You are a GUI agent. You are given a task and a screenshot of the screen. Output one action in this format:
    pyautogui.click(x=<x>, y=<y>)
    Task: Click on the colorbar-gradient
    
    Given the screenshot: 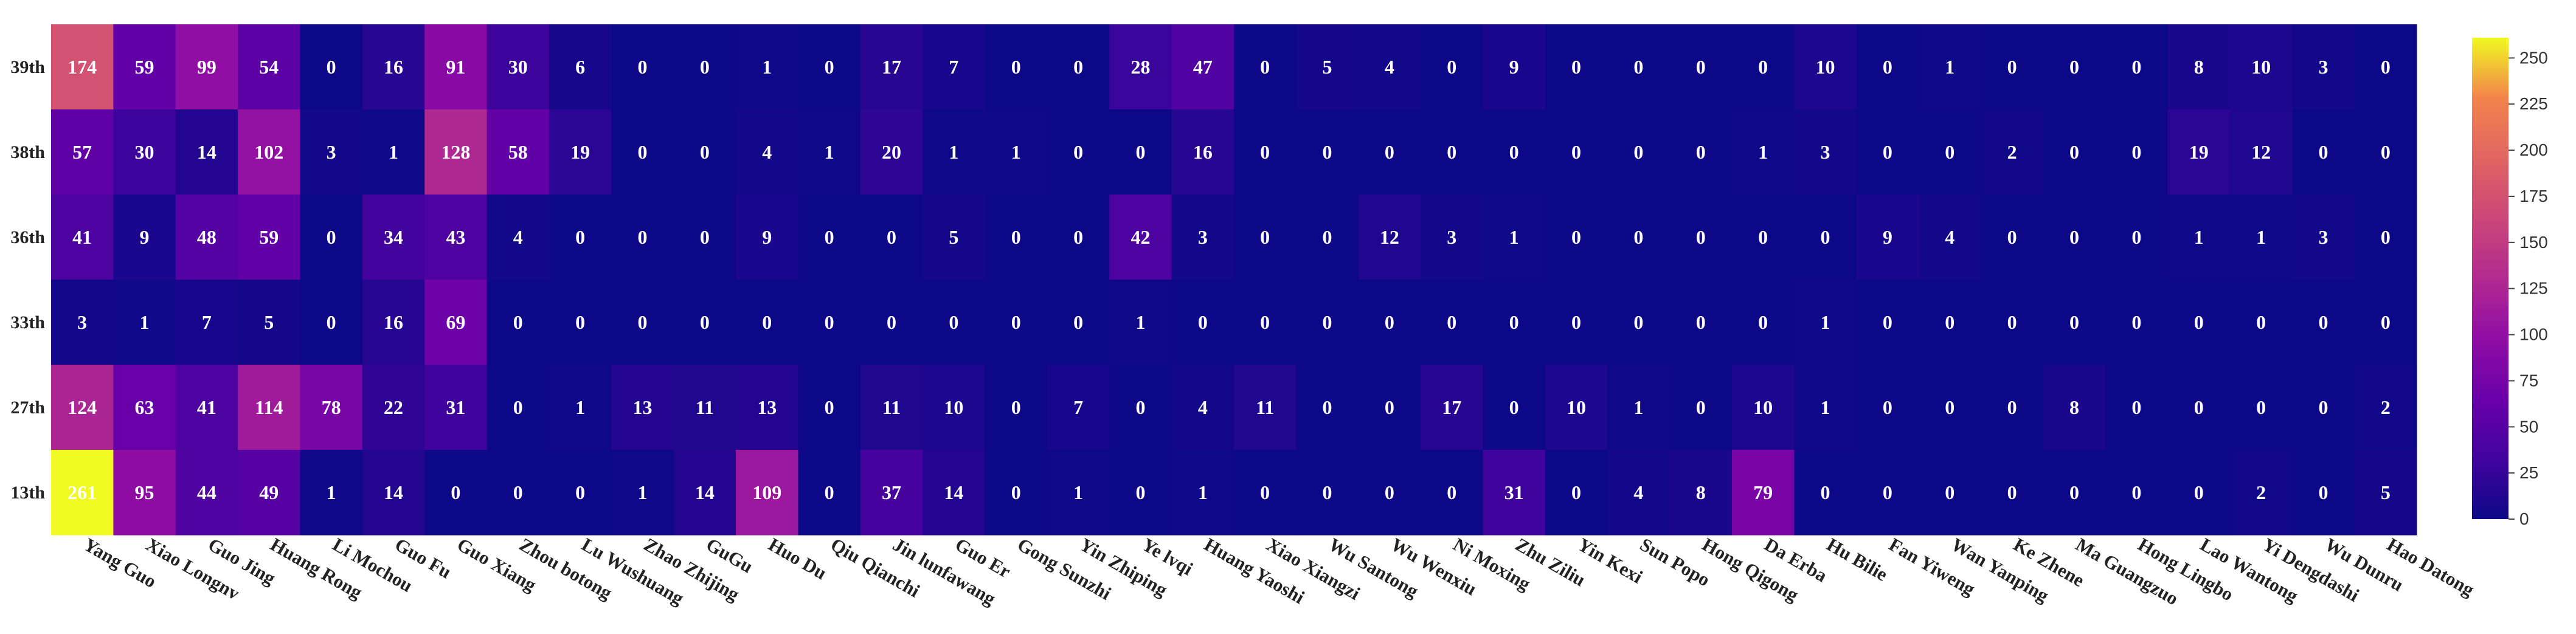 What is the action you would take?
    pyautogui.click(x=2490, y=278)
    